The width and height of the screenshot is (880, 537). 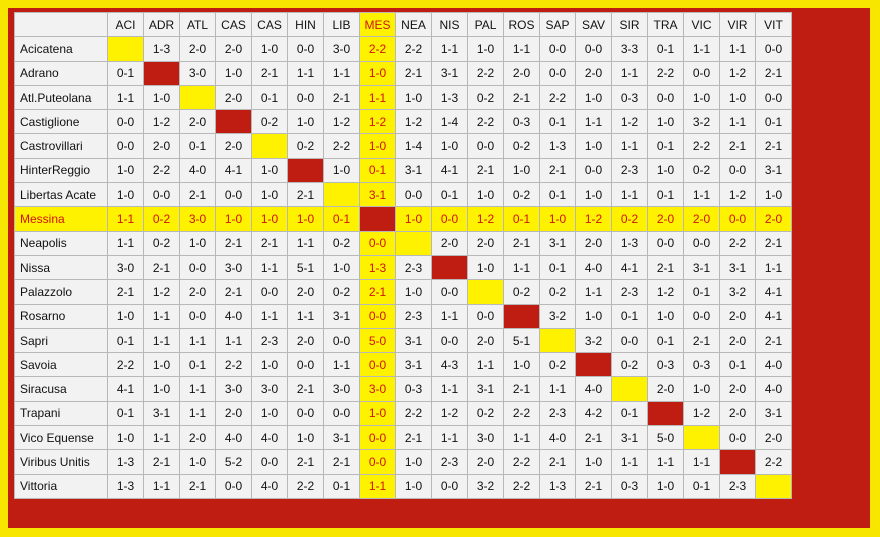 What do you see at coordinates (521, 24) in the screenshot?
I see `column-header: ROS` at bounding box center [521, 24].